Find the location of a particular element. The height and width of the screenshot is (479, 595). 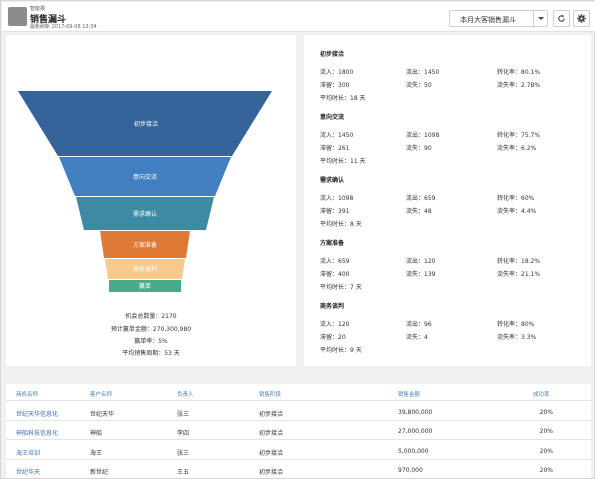

stat-outflow: 流出：1098 is located at coordinates (423, 135).